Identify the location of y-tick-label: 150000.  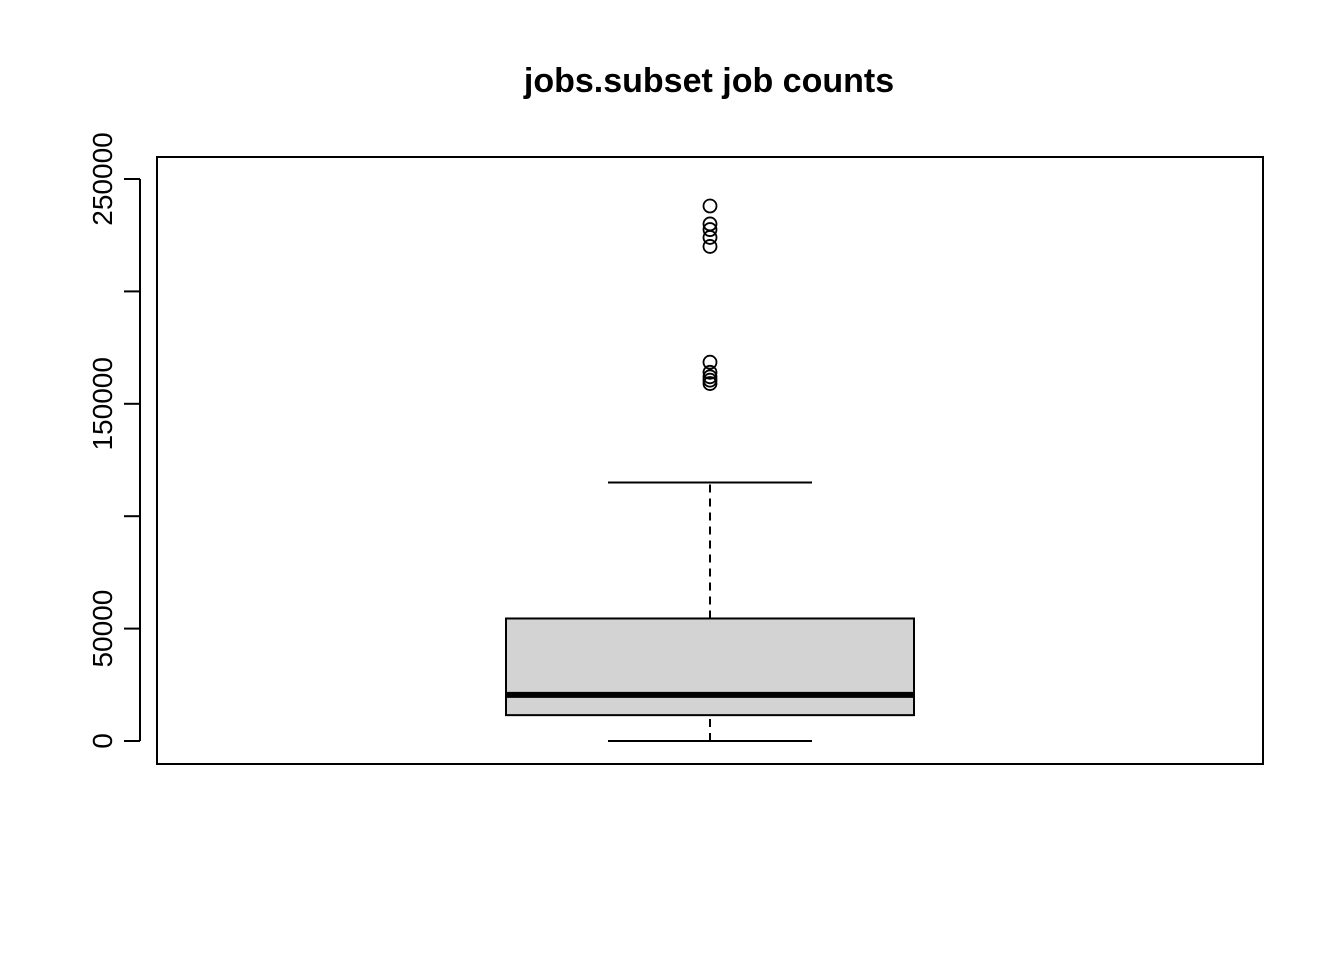
(102, 403).